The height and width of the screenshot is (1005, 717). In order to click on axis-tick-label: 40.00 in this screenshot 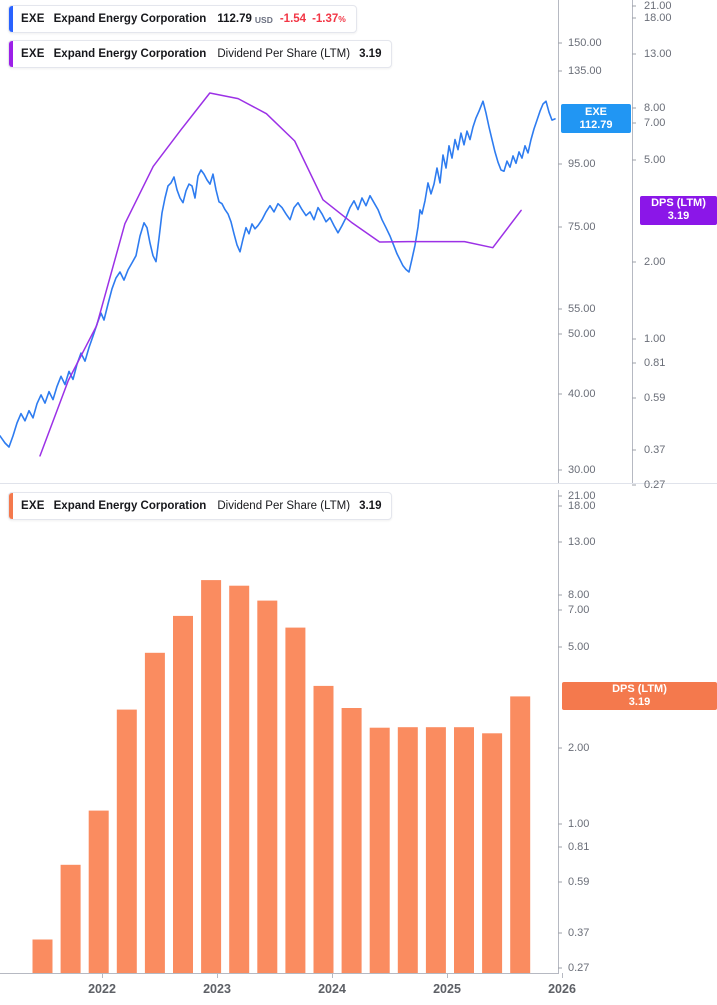, I will do `click(582, 393)`.